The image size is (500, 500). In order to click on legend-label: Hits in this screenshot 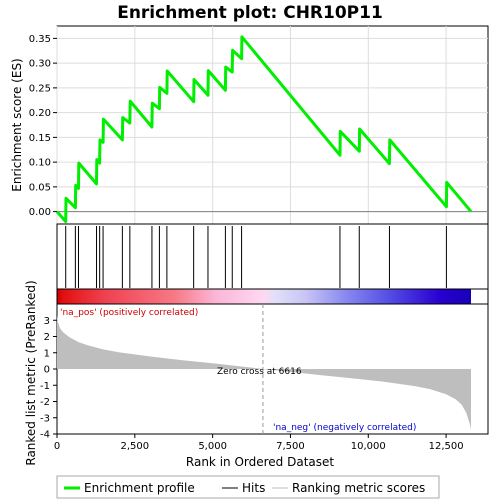, I will do `click(253, 488)`.